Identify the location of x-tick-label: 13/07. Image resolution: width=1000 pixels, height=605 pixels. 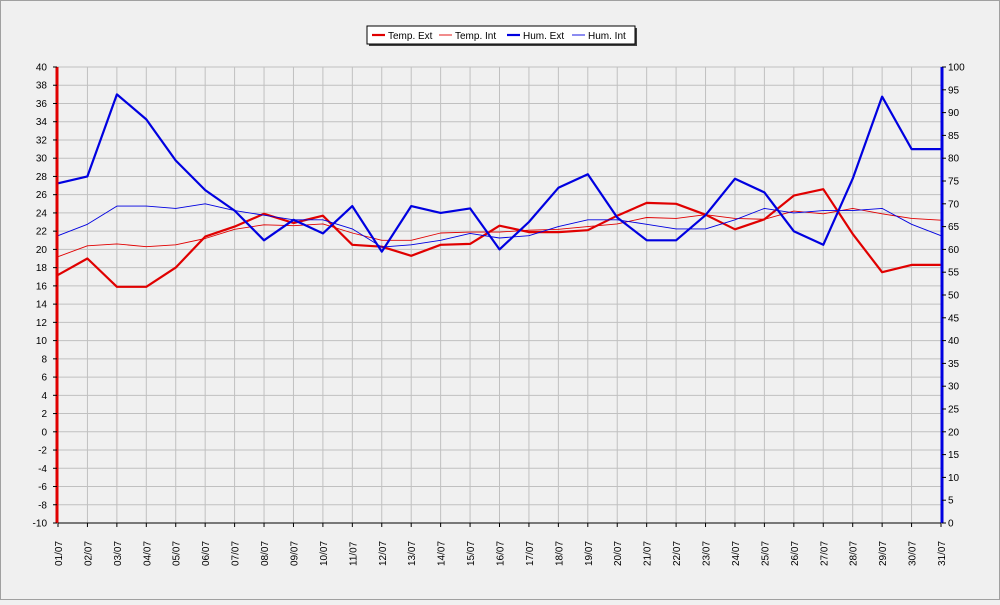
(412, 553).